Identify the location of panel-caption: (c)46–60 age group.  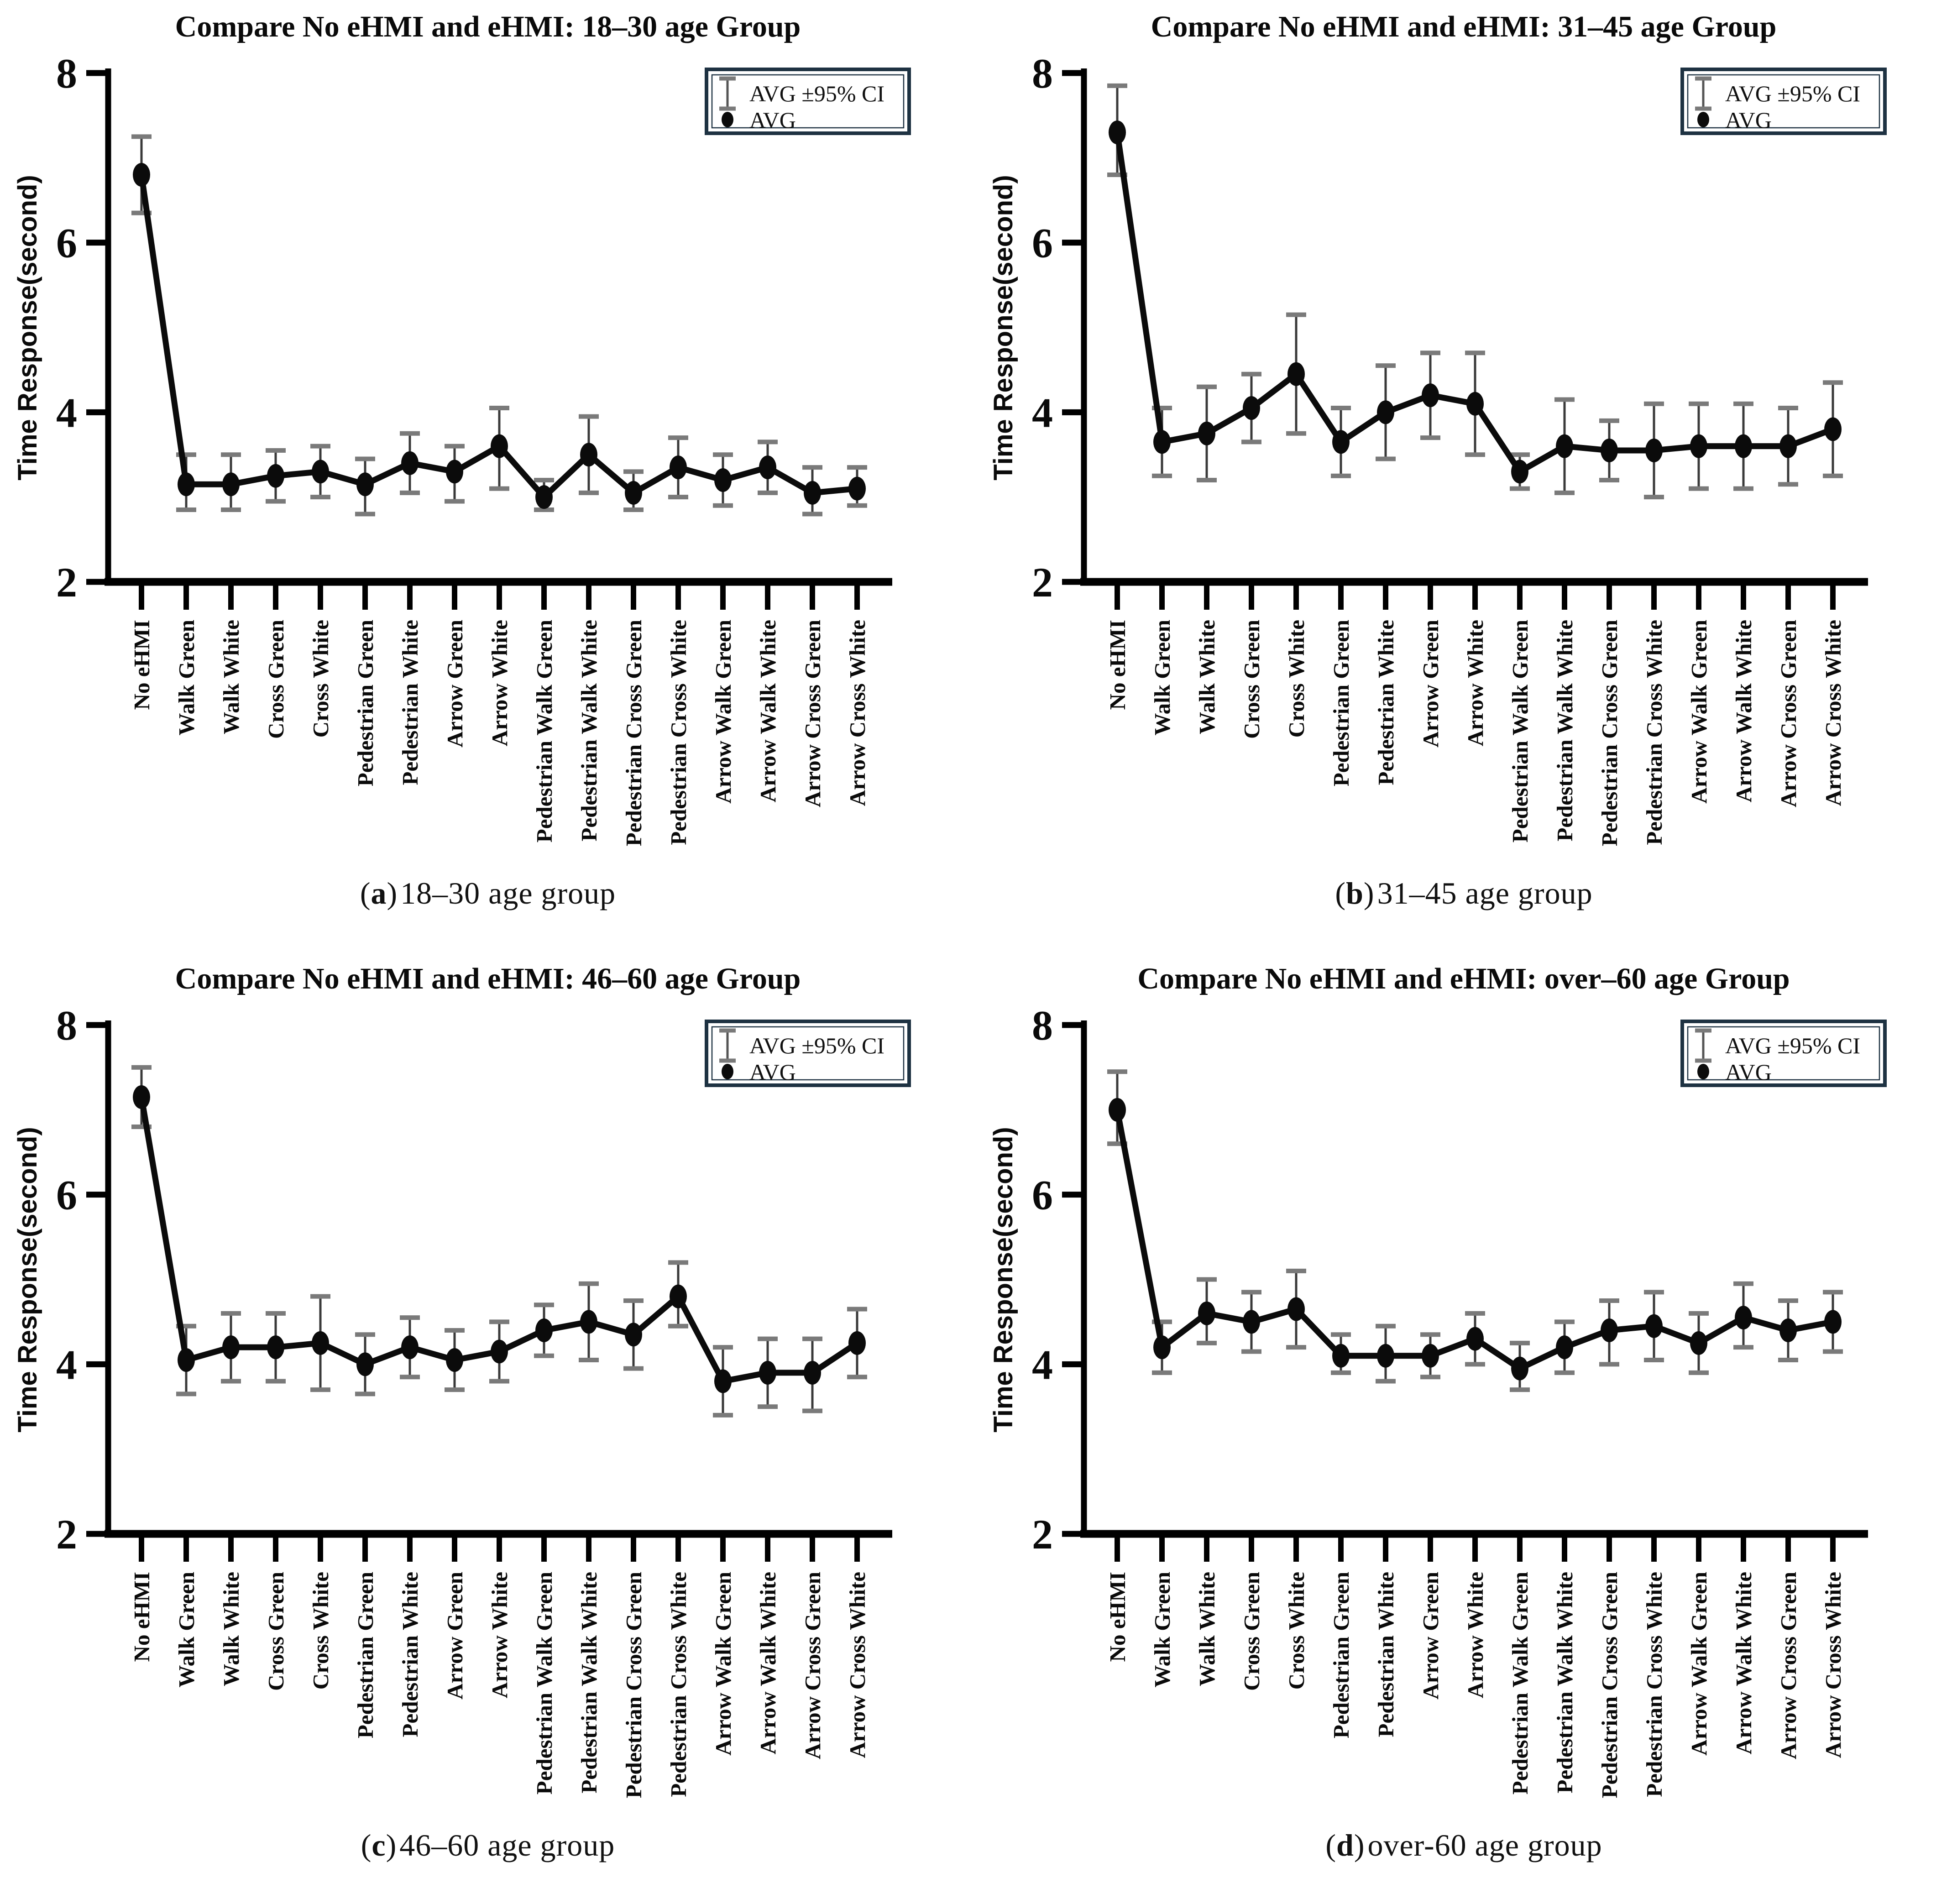
(488, 1845).